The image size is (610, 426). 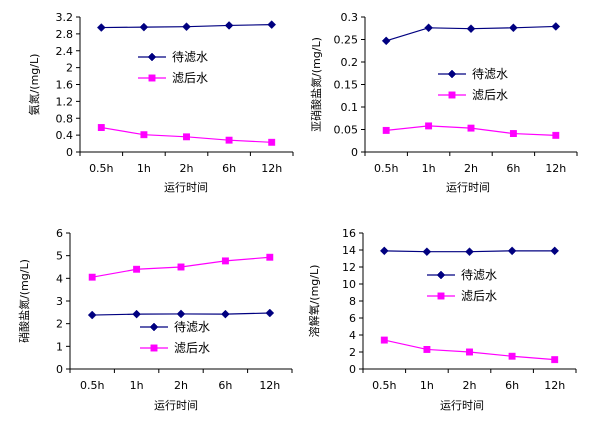 I want to click on y-tick-label: 1, so click(x=59, y=346).